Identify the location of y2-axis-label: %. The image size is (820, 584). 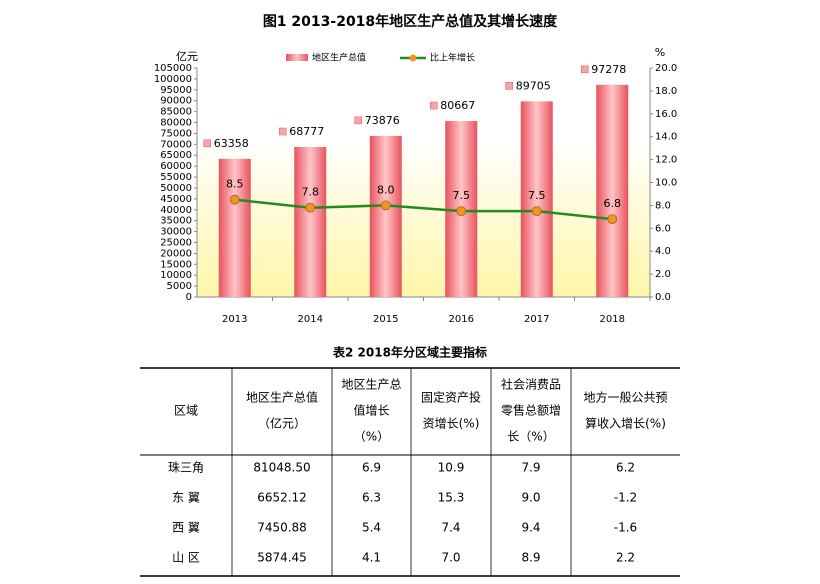
(660, 52).